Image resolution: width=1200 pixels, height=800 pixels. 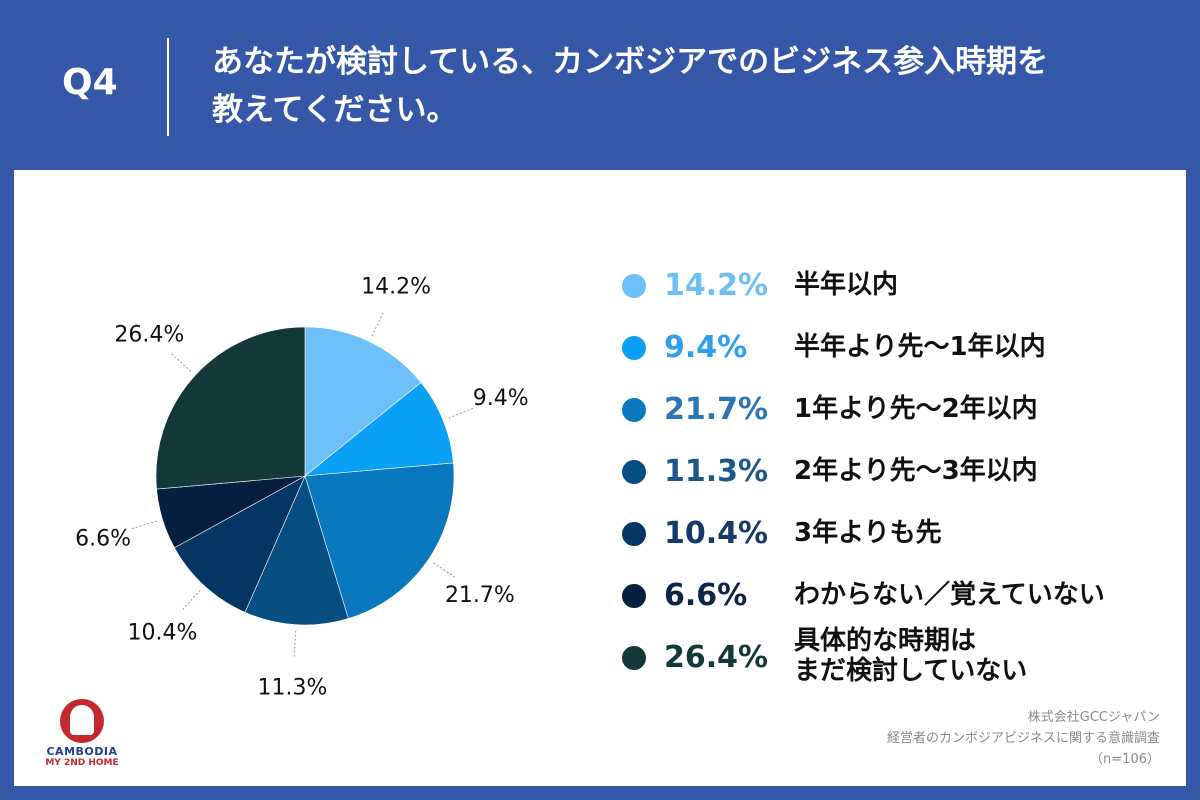 What do you see at coordinates (82, 763) in the screenshot?
I see `logo-line2: MY 2ND HOME` at bounding box center [82, 763].